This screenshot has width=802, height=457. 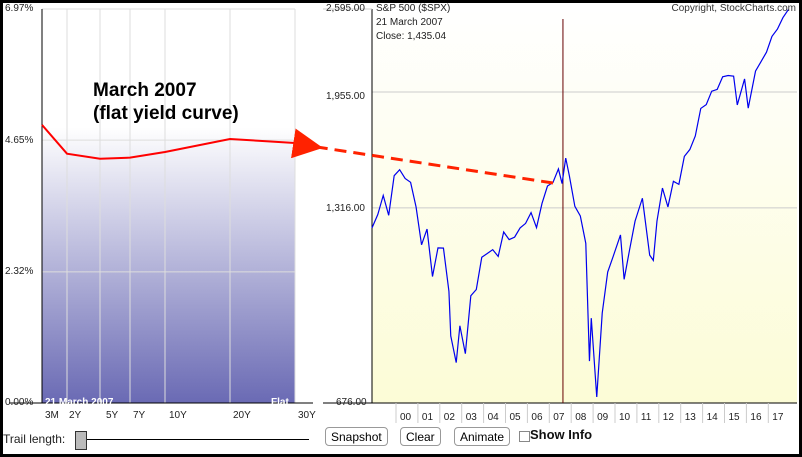 What do you see at coordinates (561, 434) in the screenshot?
I see `show-info-label: Show Info` at bounding box center [561, 434].